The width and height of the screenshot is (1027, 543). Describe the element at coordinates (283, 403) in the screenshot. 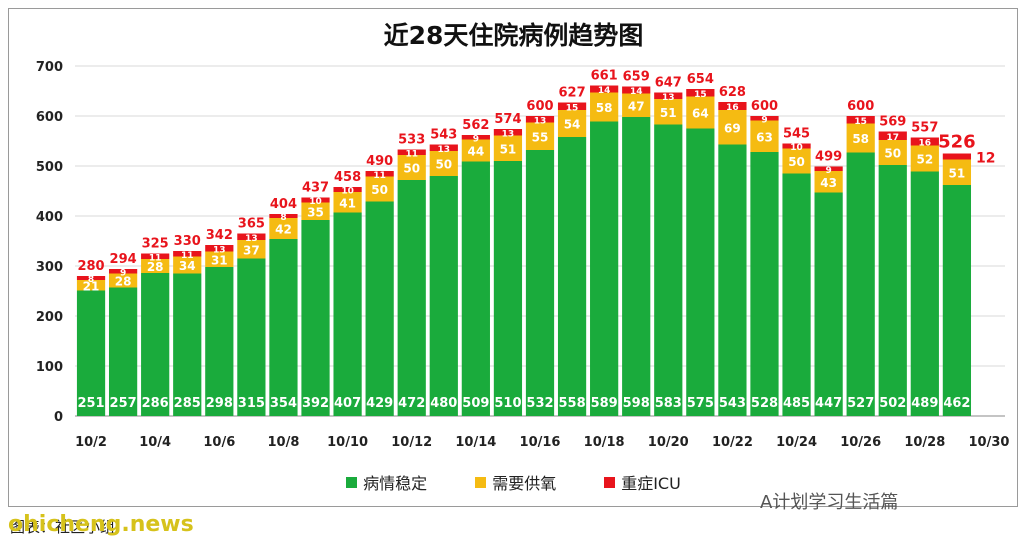

I see `data-label-stable: 354` at that location.